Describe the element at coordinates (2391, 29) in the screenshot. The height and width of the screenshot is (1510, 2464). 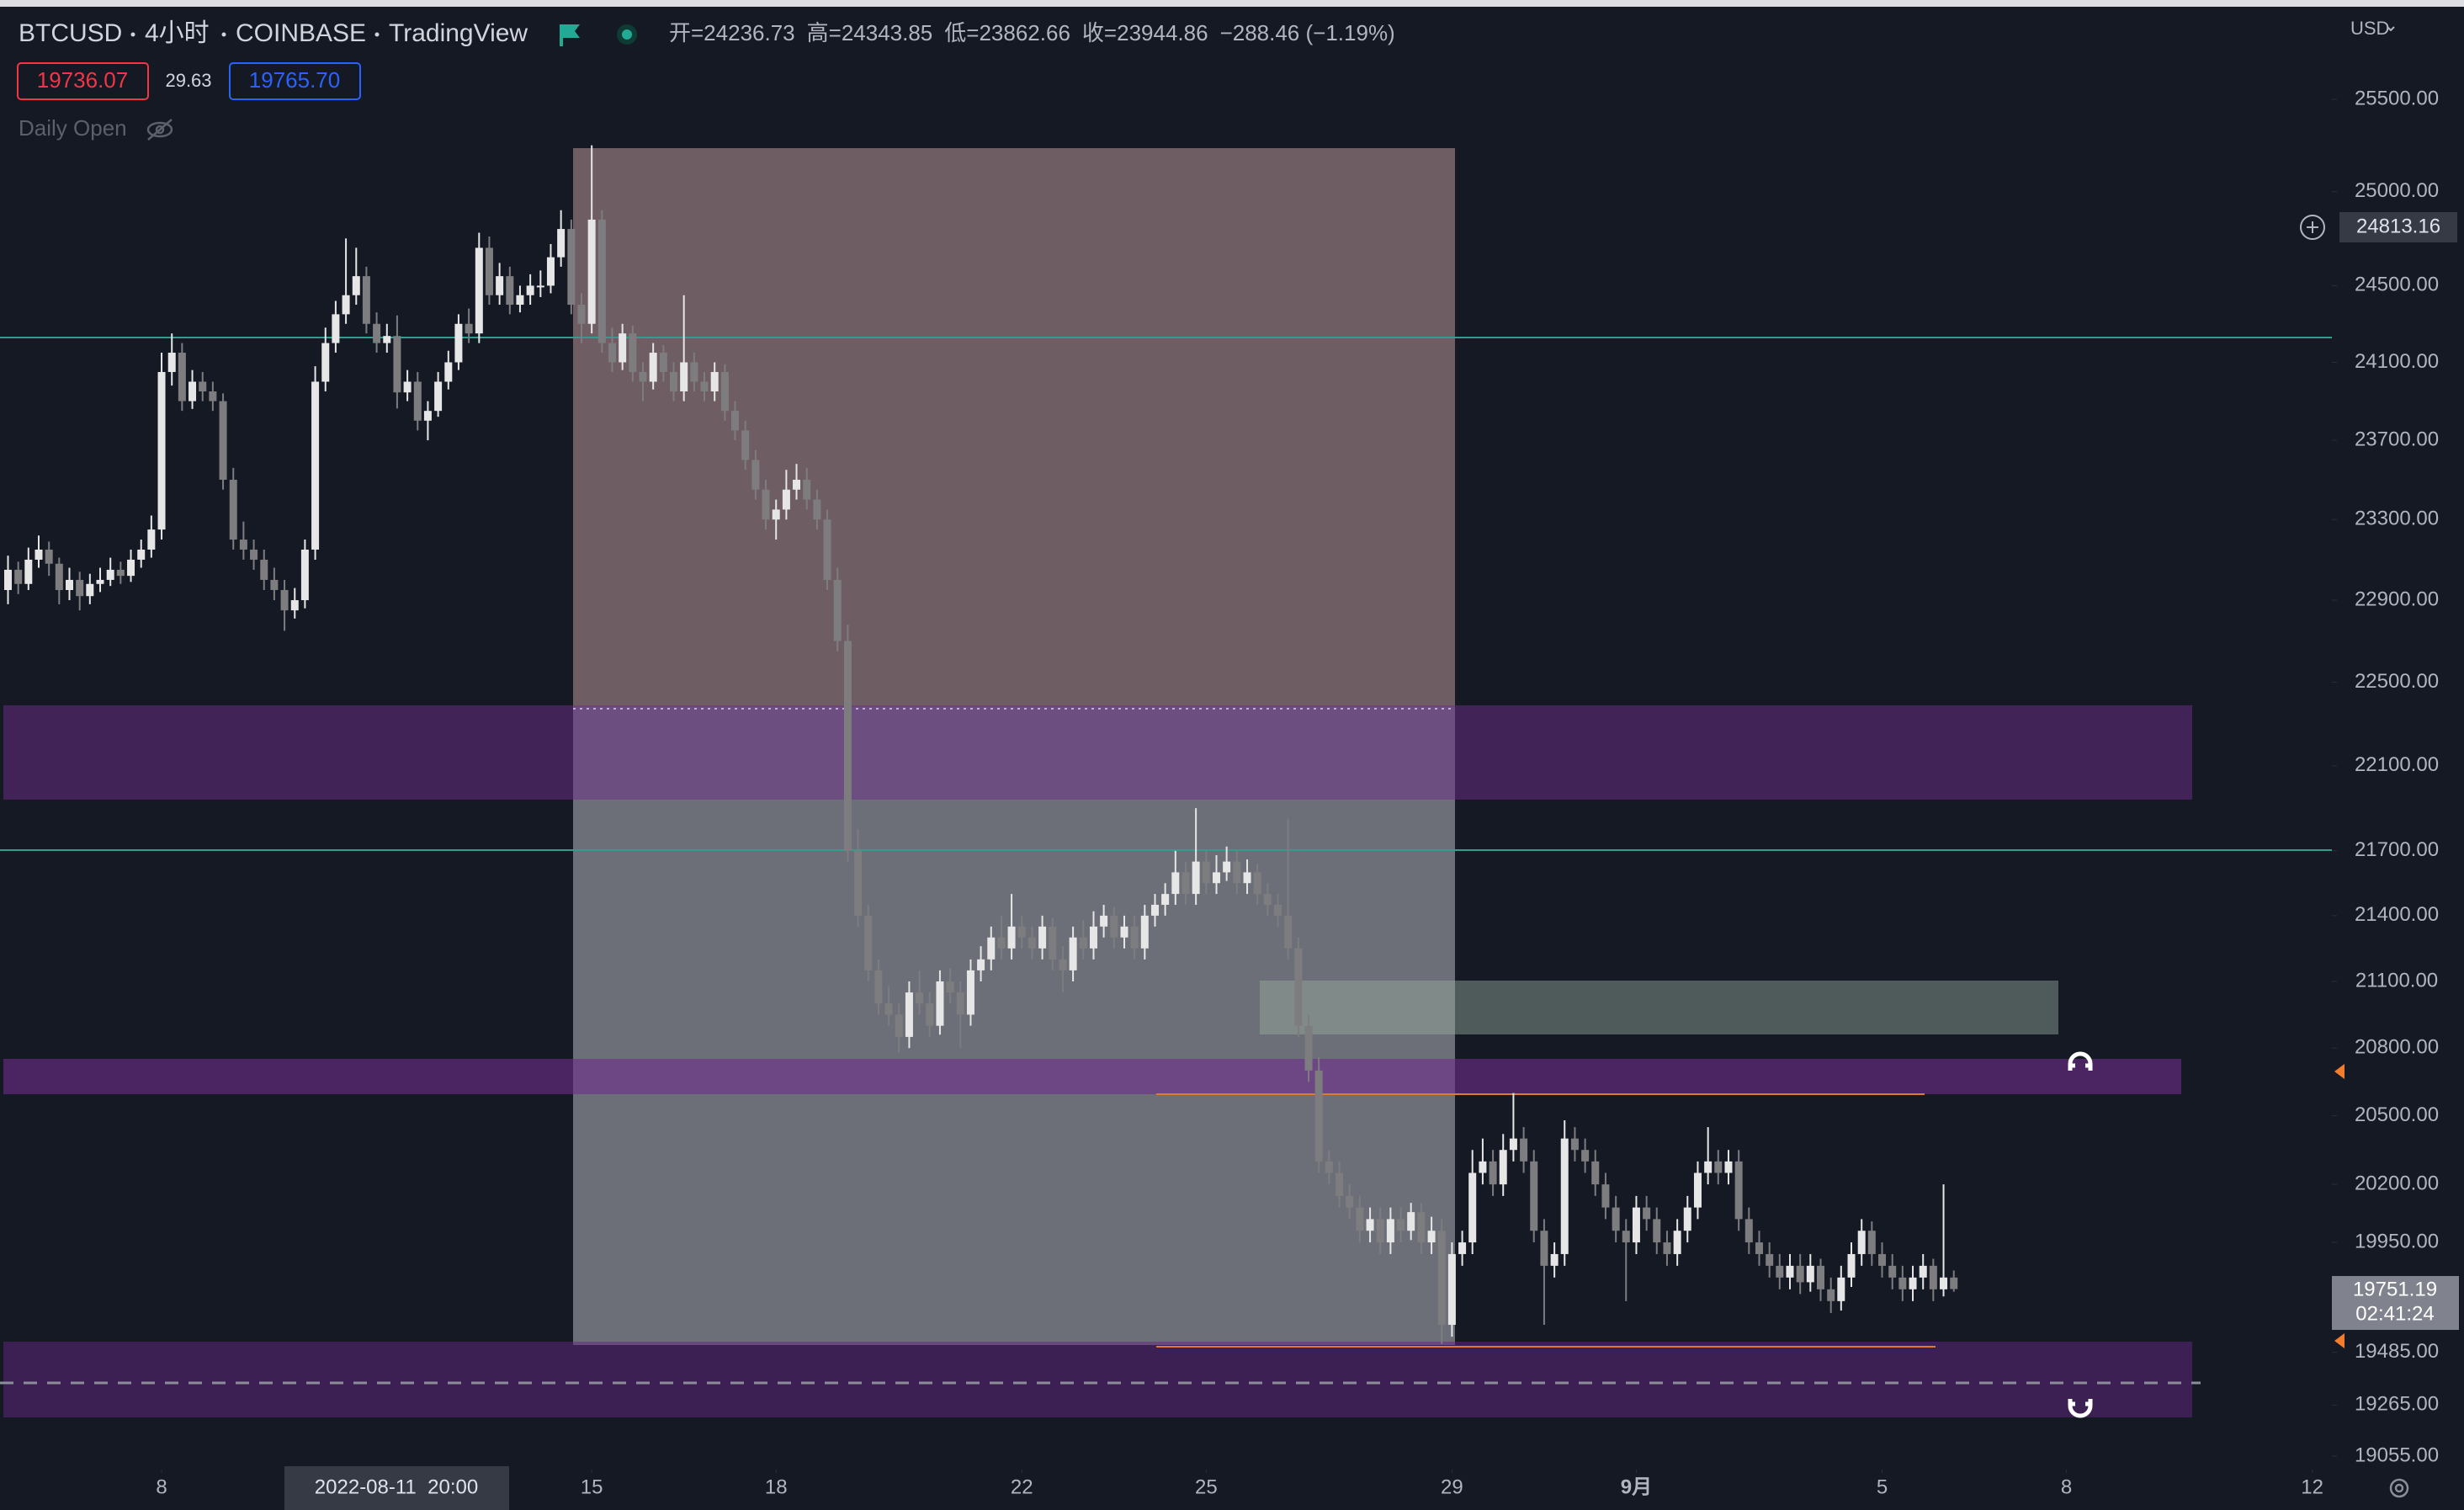
I see `chevron` at that location.